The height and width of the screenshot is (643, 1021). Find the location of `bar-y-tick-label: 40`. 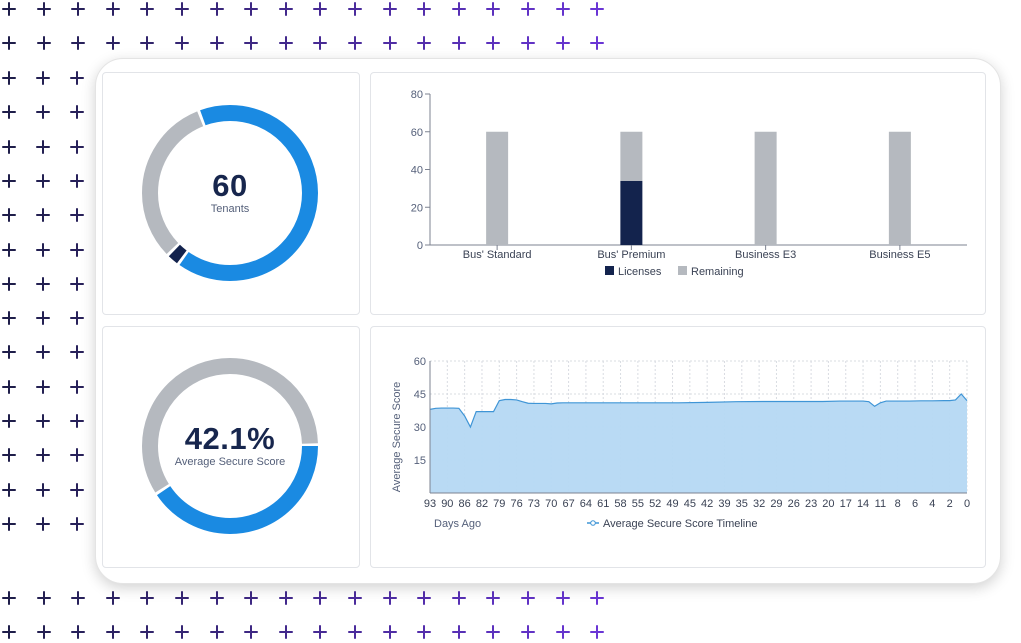

bar-y-tick-label: 40 is located at coordinates (417, 171).